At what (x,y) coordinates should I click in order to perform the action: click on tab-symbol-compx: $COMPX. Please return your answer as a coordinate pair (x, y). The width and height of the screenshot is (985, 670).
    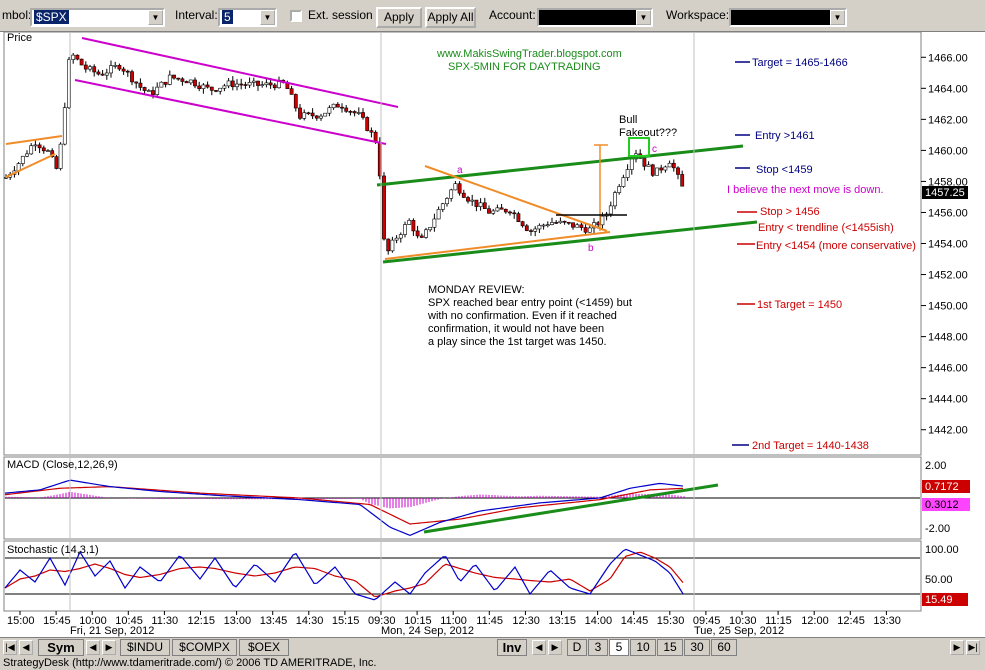
    Looking at the image, I should click on (204, 647).